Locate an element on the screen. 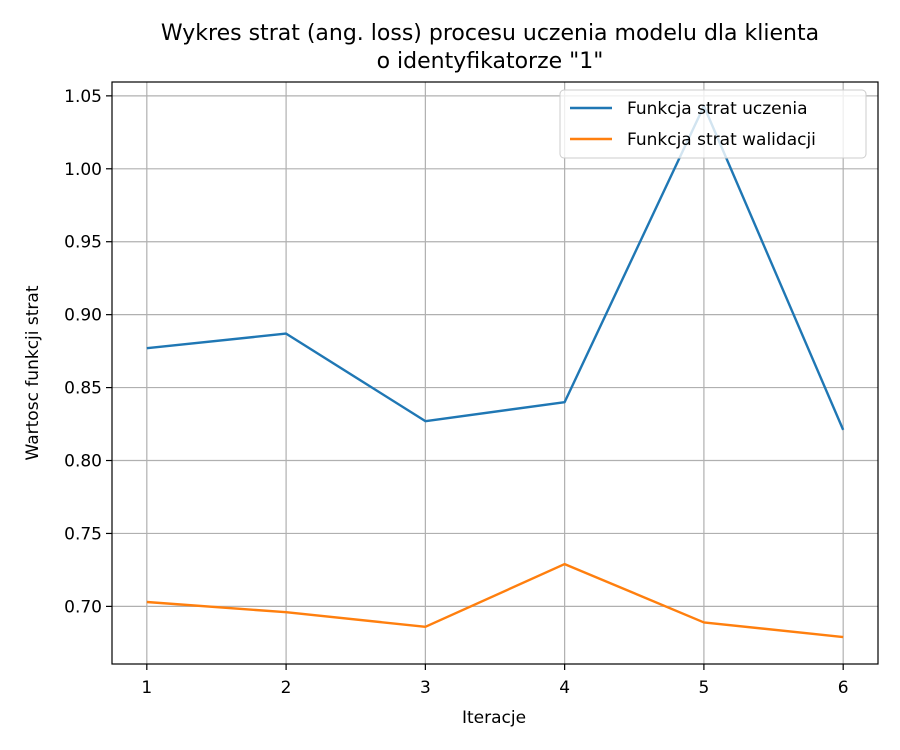 The image size is (900, 750). x-axis-label: Iteracje is located at coordinates (494, 718).